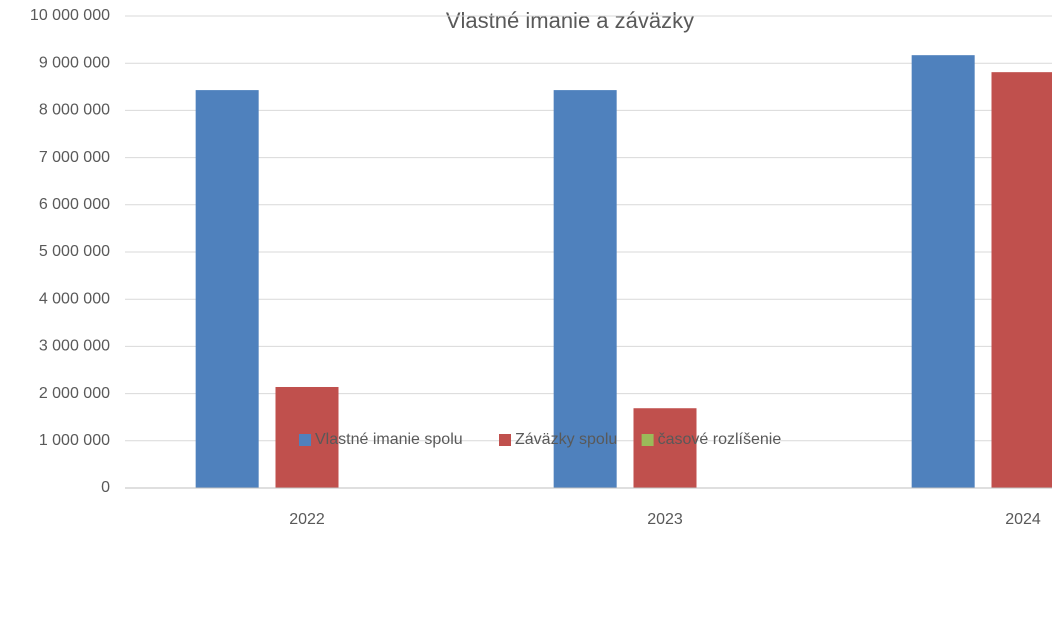 This screenshot has width=1052, height=624. Describe the element at coordinates (74, 157) in the screenshot. I see `y-tick-label: 7 000 000` at that location.